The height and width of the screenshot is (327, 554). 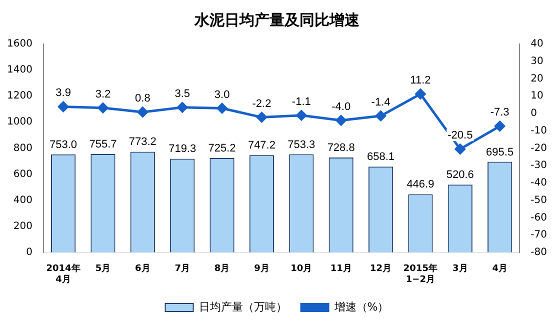 I want to click on chart-title: 水泥日均产量及同比增速, so click(x=277, y=19).